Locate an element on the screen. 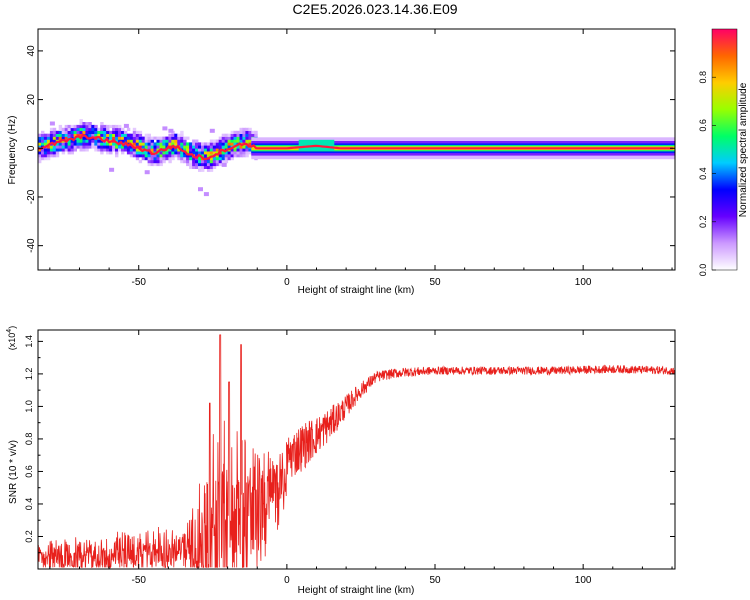 Image resolution: width=750 pixels, height=600 pixels. spectrogram-ylabel: Frequency (Hz) is located at coordinates (12, 150).